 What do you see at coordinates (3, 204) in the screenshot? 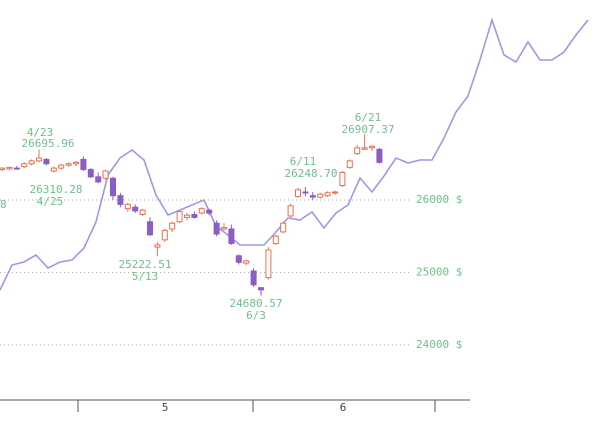
I see `annotation: 8` at bounding box center [3, 204].